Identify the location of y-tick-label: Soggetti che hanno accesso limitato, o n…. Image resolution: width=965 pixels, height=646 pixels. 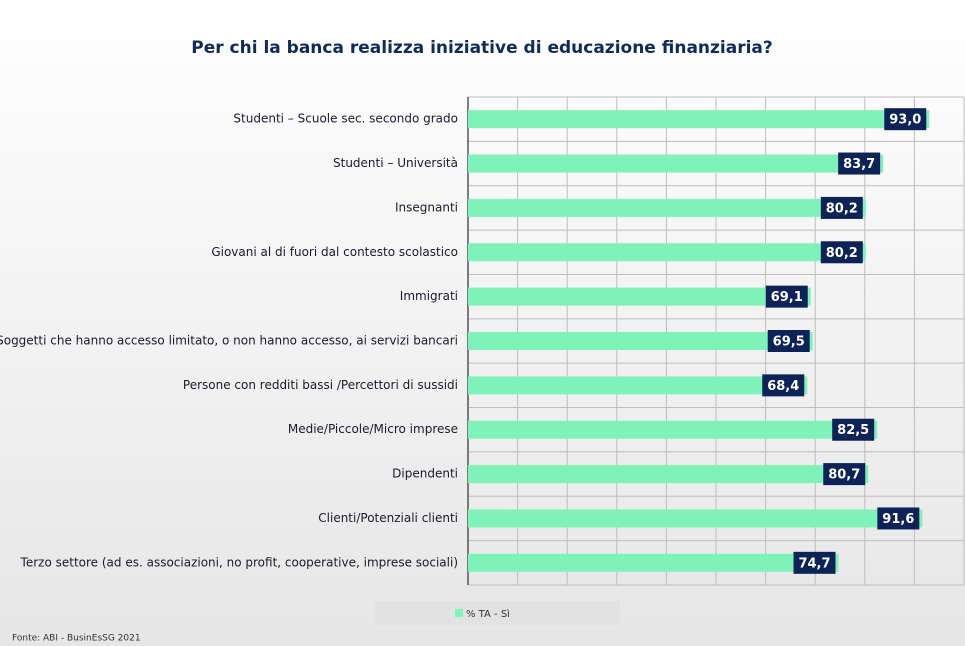
(229, 341).